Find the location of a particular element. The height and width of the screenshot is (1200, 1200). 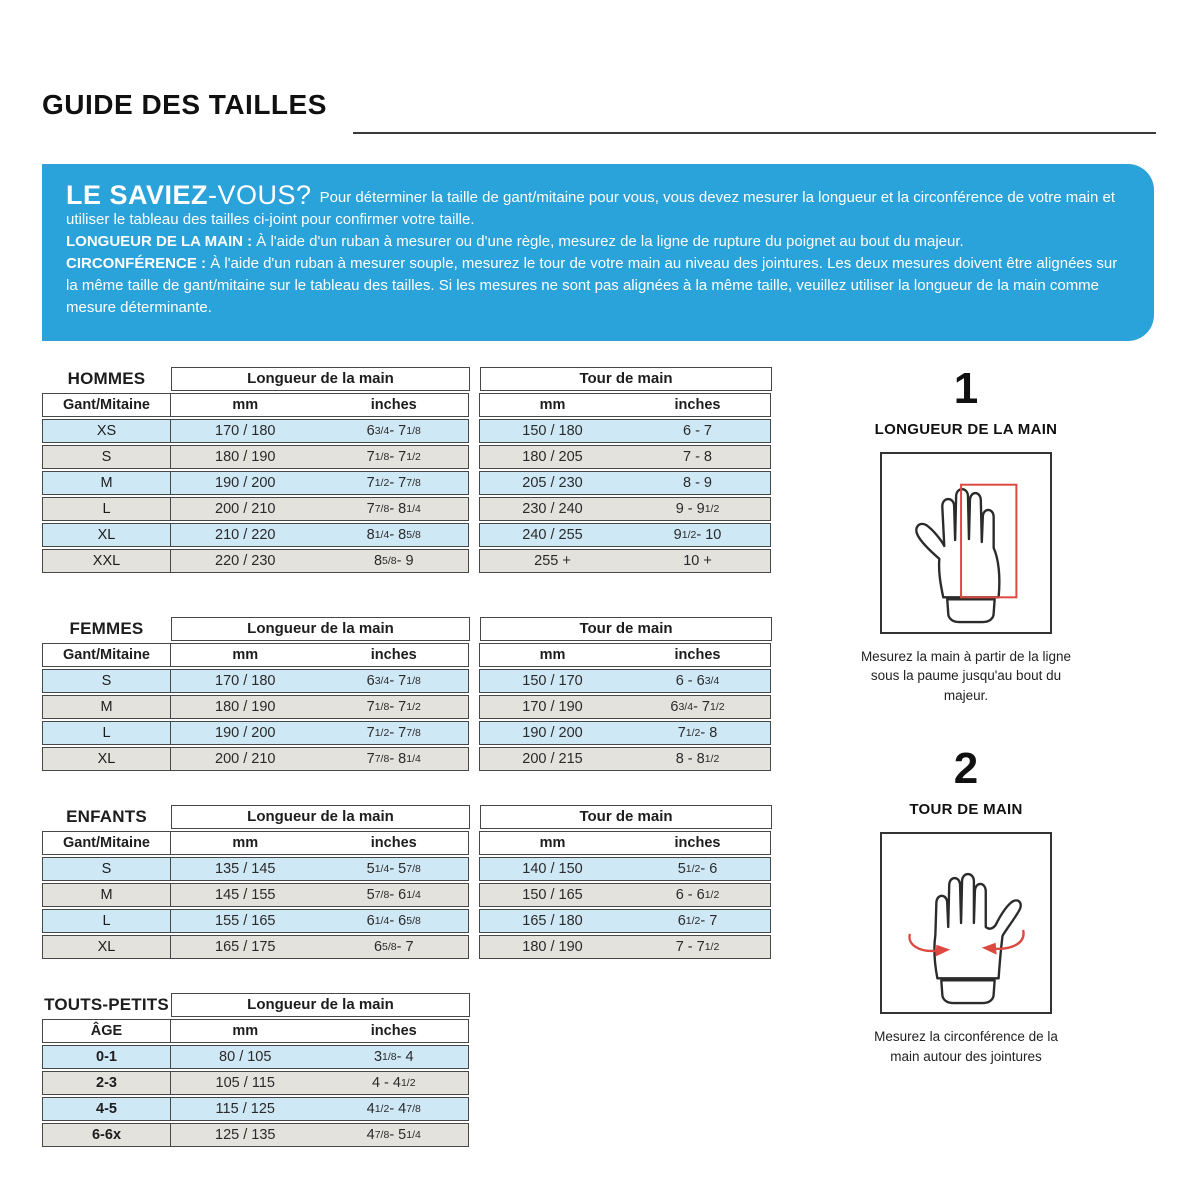

data-cell: 10 + is located at coordinates (697, 560).